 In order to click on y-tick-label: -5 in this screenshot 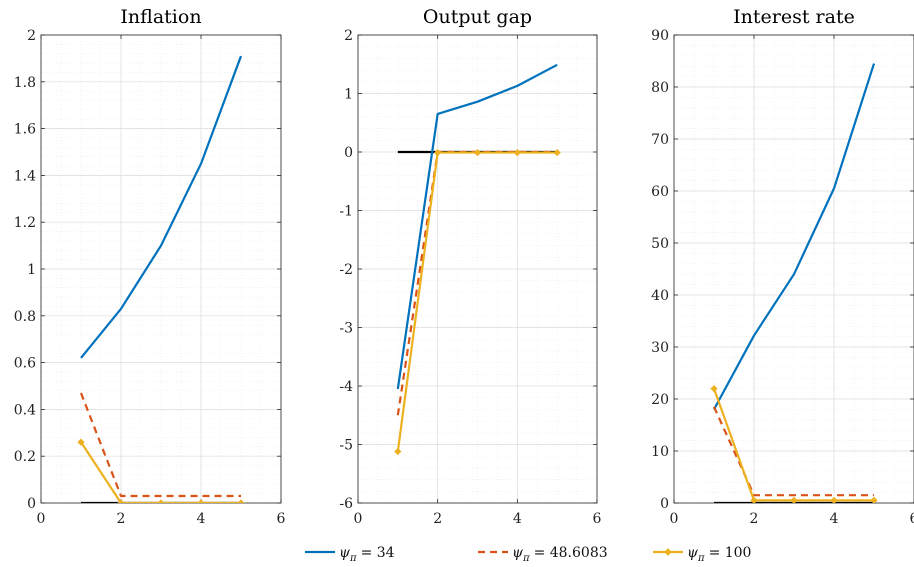, I will do `click(346, 446)`.